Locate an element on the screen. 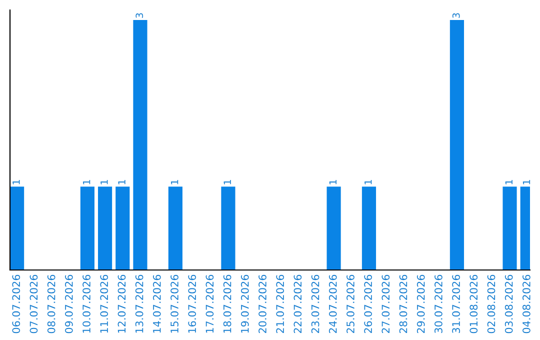 The image size is (540, 340). x-tick-label: 20.07.2026 is located at coordinates (262, 304).